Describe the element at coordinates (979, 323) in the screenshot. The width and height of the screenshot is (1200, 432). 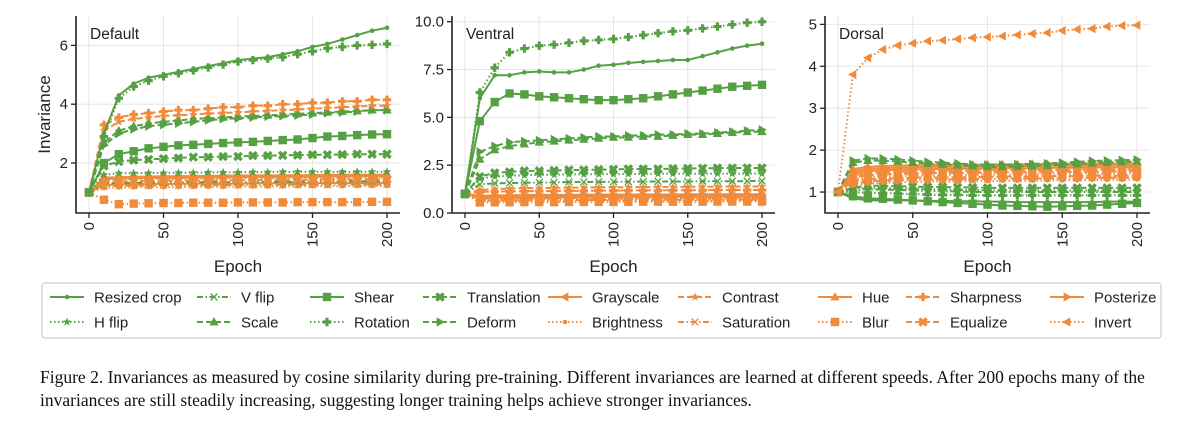
I see `legend-label: Equalize` at that location.